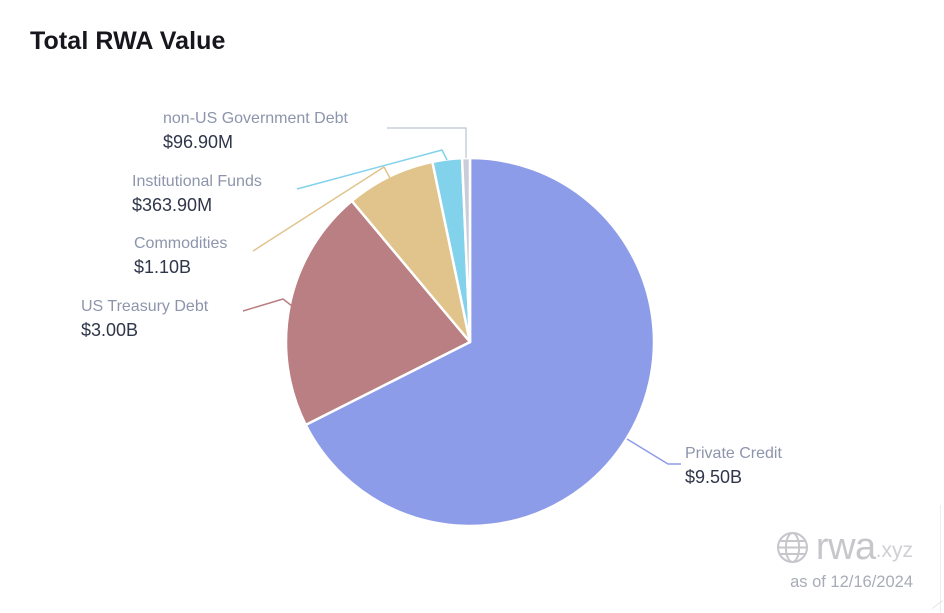 Image resolution: width=944 pixels, height=613 pixels. Describe the element at coordinates (181, 243) in the screenshot. I see `slice-name: Commodities` at that location.